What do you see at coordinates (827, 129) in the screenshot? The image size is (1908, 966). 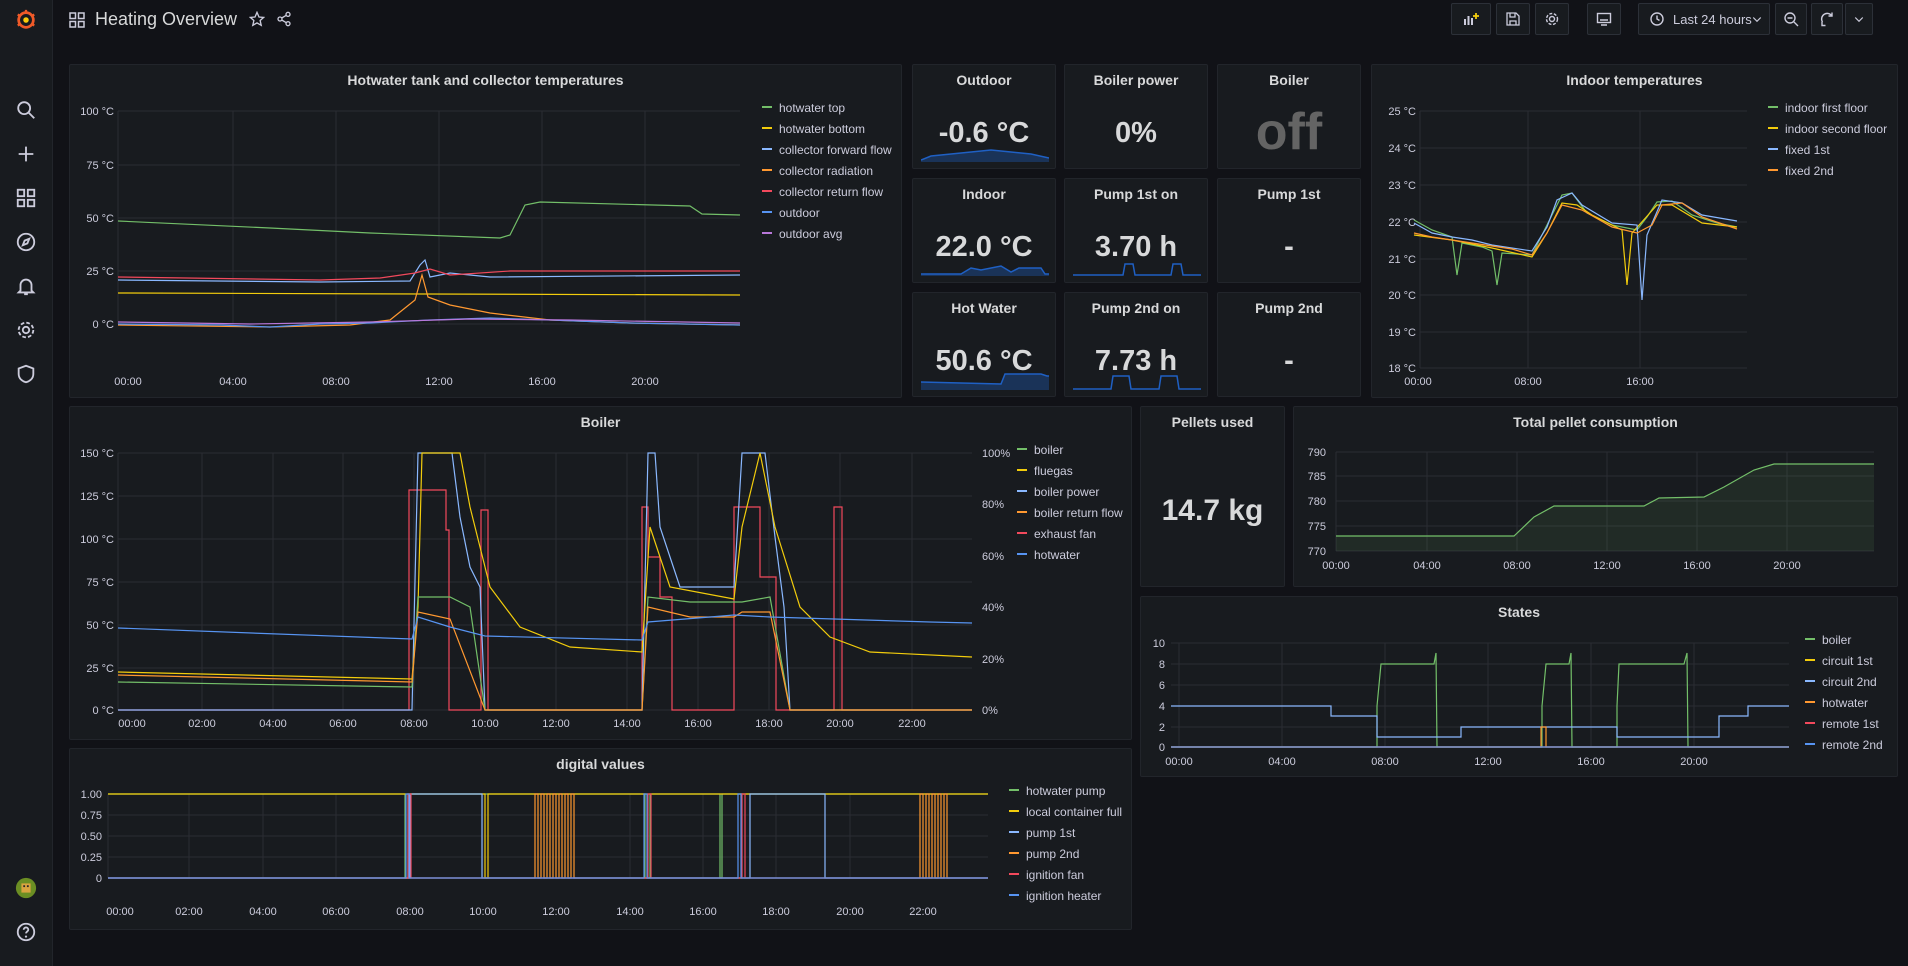 I see `legend-item: hotwater bottom` at bounding box center [827, 129].